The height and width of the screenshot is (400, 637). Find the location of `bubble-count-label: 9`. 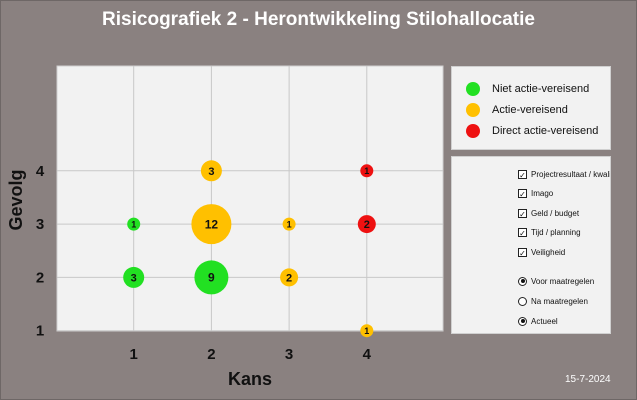

bubble-count-label: 9 is located at coordinates (211, 278).